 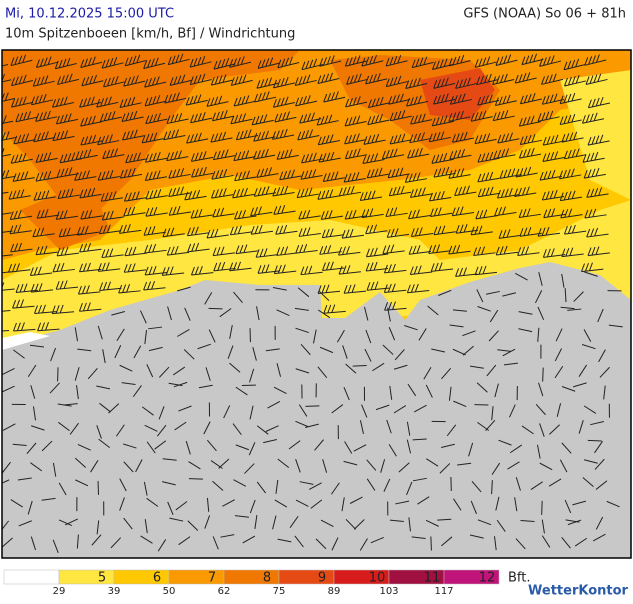 What do you see at coordinates (334, 591) in the screenshot?
I see `kmh-label: 89` at bounding box center [334, 591].